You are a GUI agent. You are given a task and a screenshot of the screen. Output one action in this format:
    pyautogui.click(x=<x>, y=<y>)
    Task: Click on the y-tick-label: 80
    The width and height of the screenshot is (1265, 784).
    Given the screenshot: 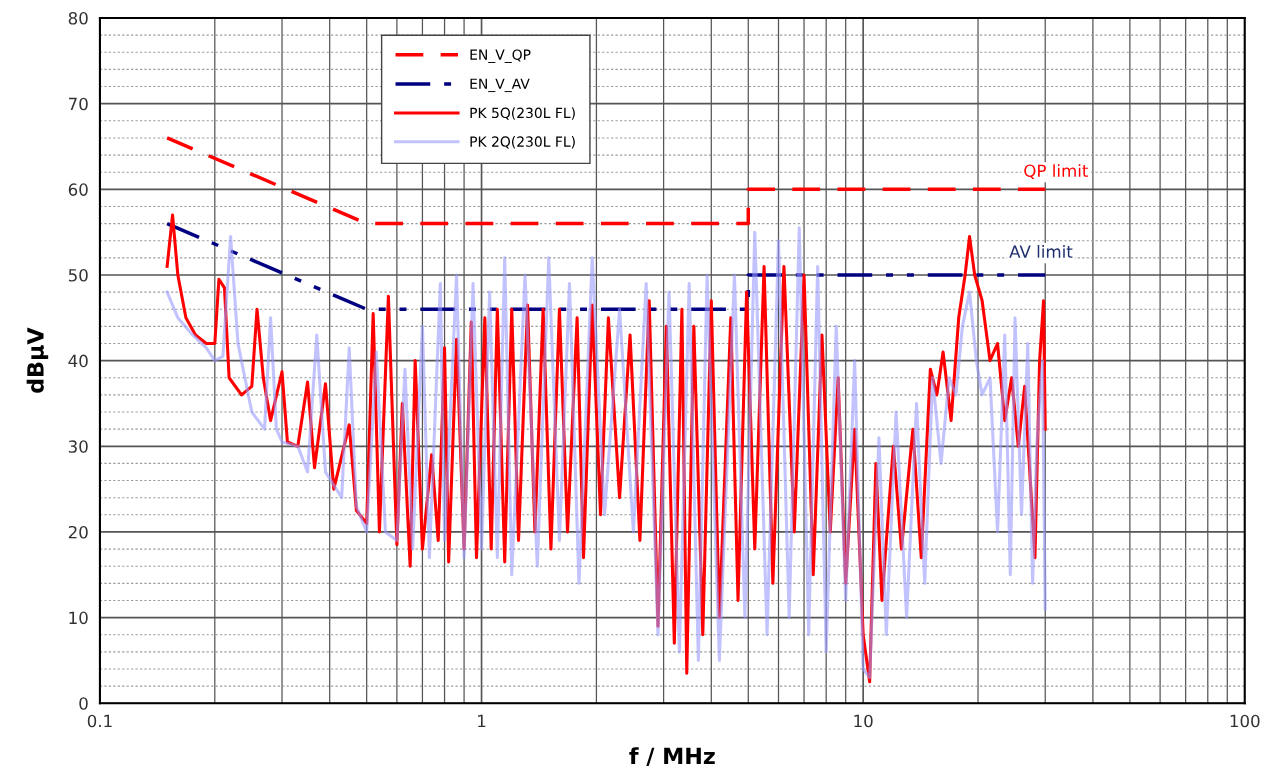 What is the action you would take?
    pyautogui.click(x=78, y=18)
    